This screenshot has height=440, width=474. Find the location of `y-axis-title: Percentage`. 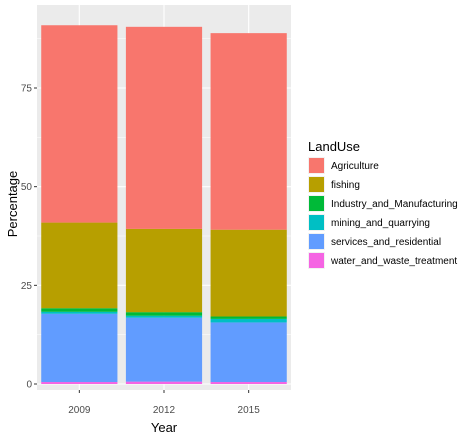

y-axis-title: Percentage is located at coordinates (12, 204).